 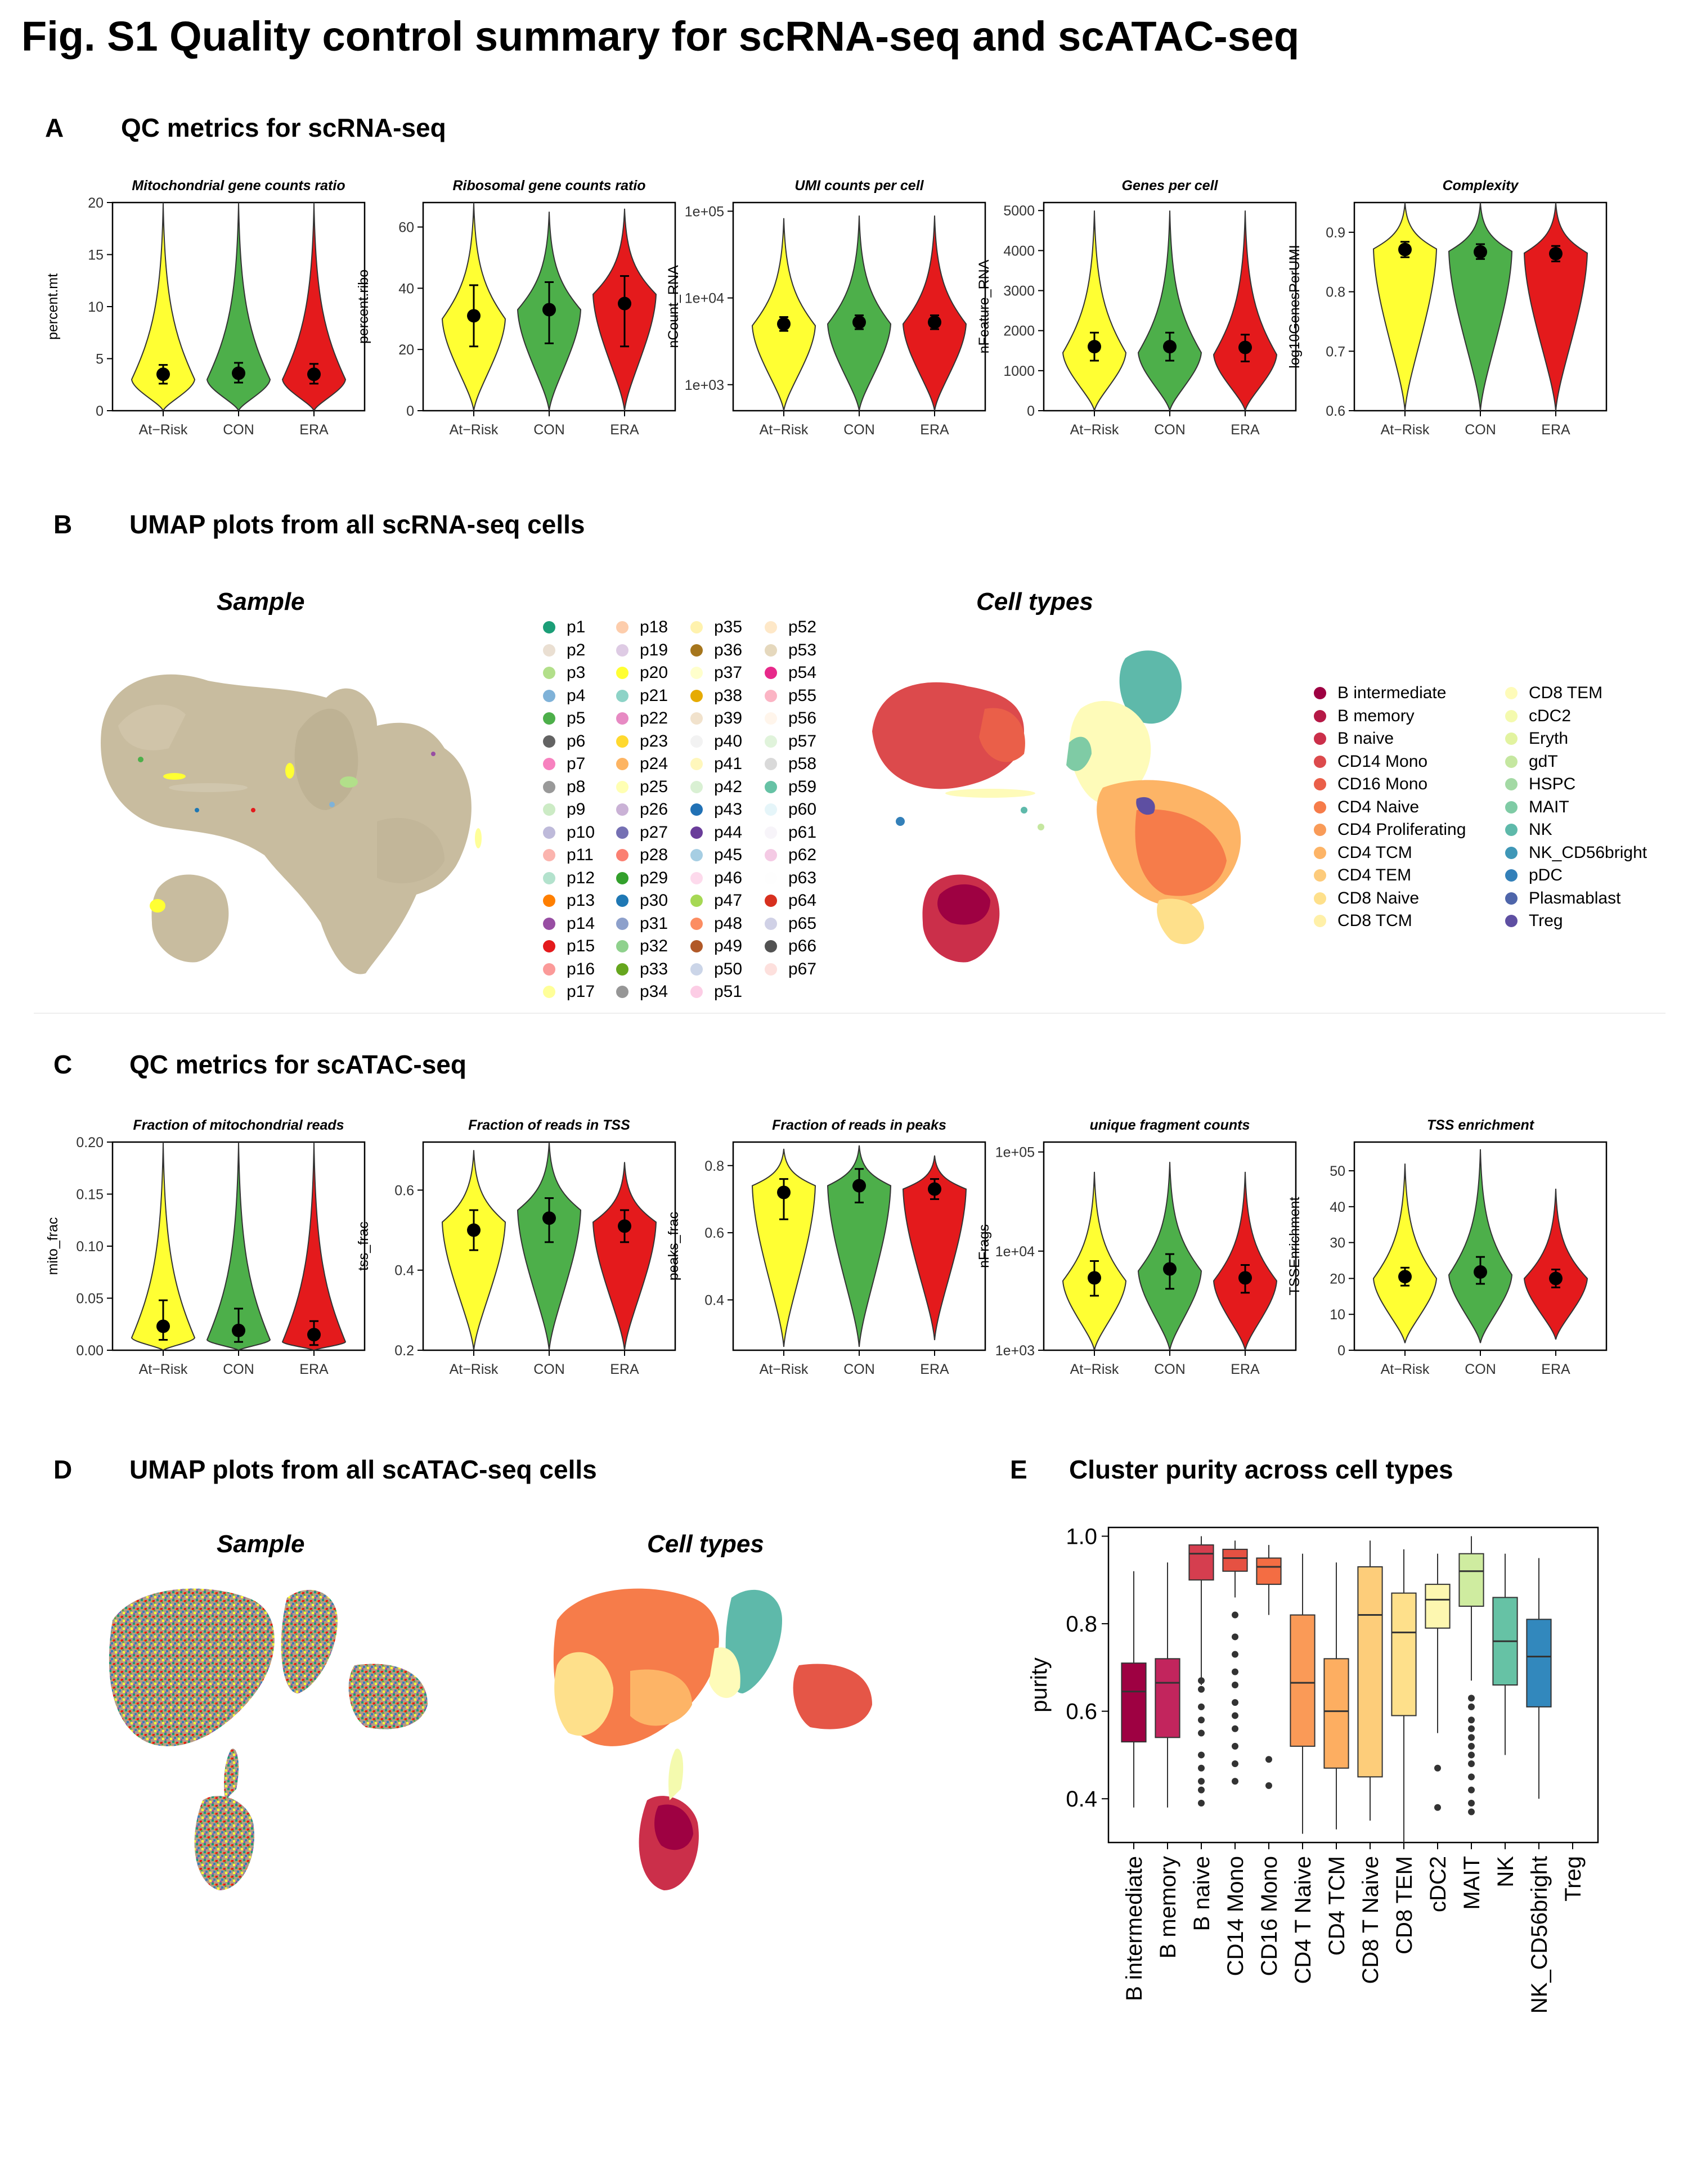 What do you see at coordinates (728, 946) in the screenshot?
I see `legend-label: p49` at bounding box center [728, 946].